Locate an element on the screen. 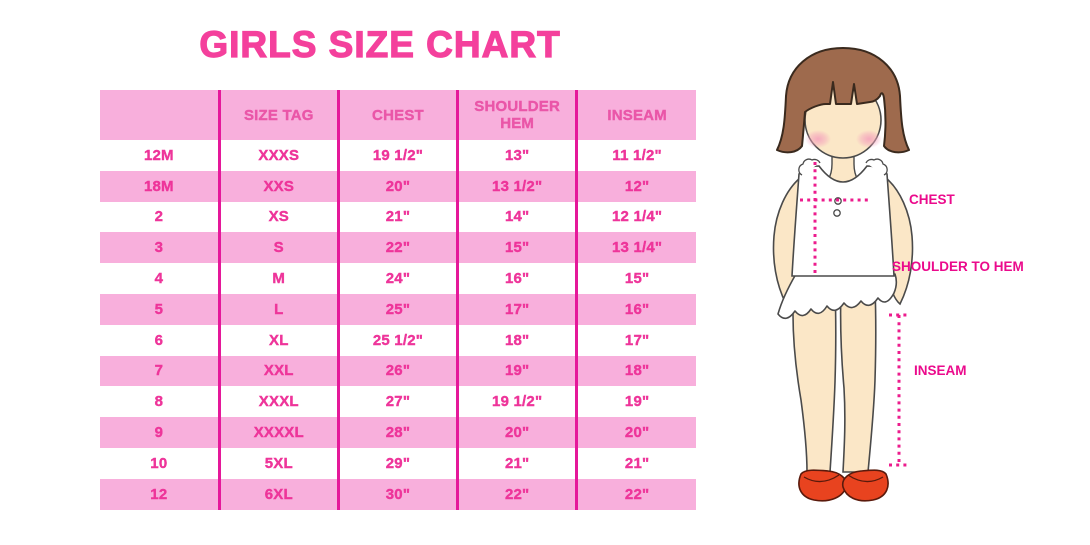  right-leg is located at coordinates (858, 380).